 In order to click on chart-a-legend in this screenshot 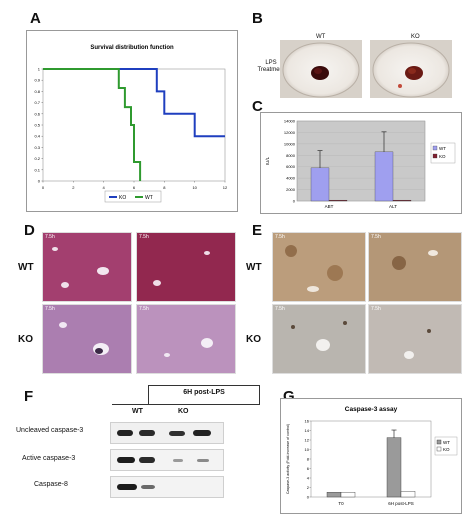, I will do `click(133, 196)`.